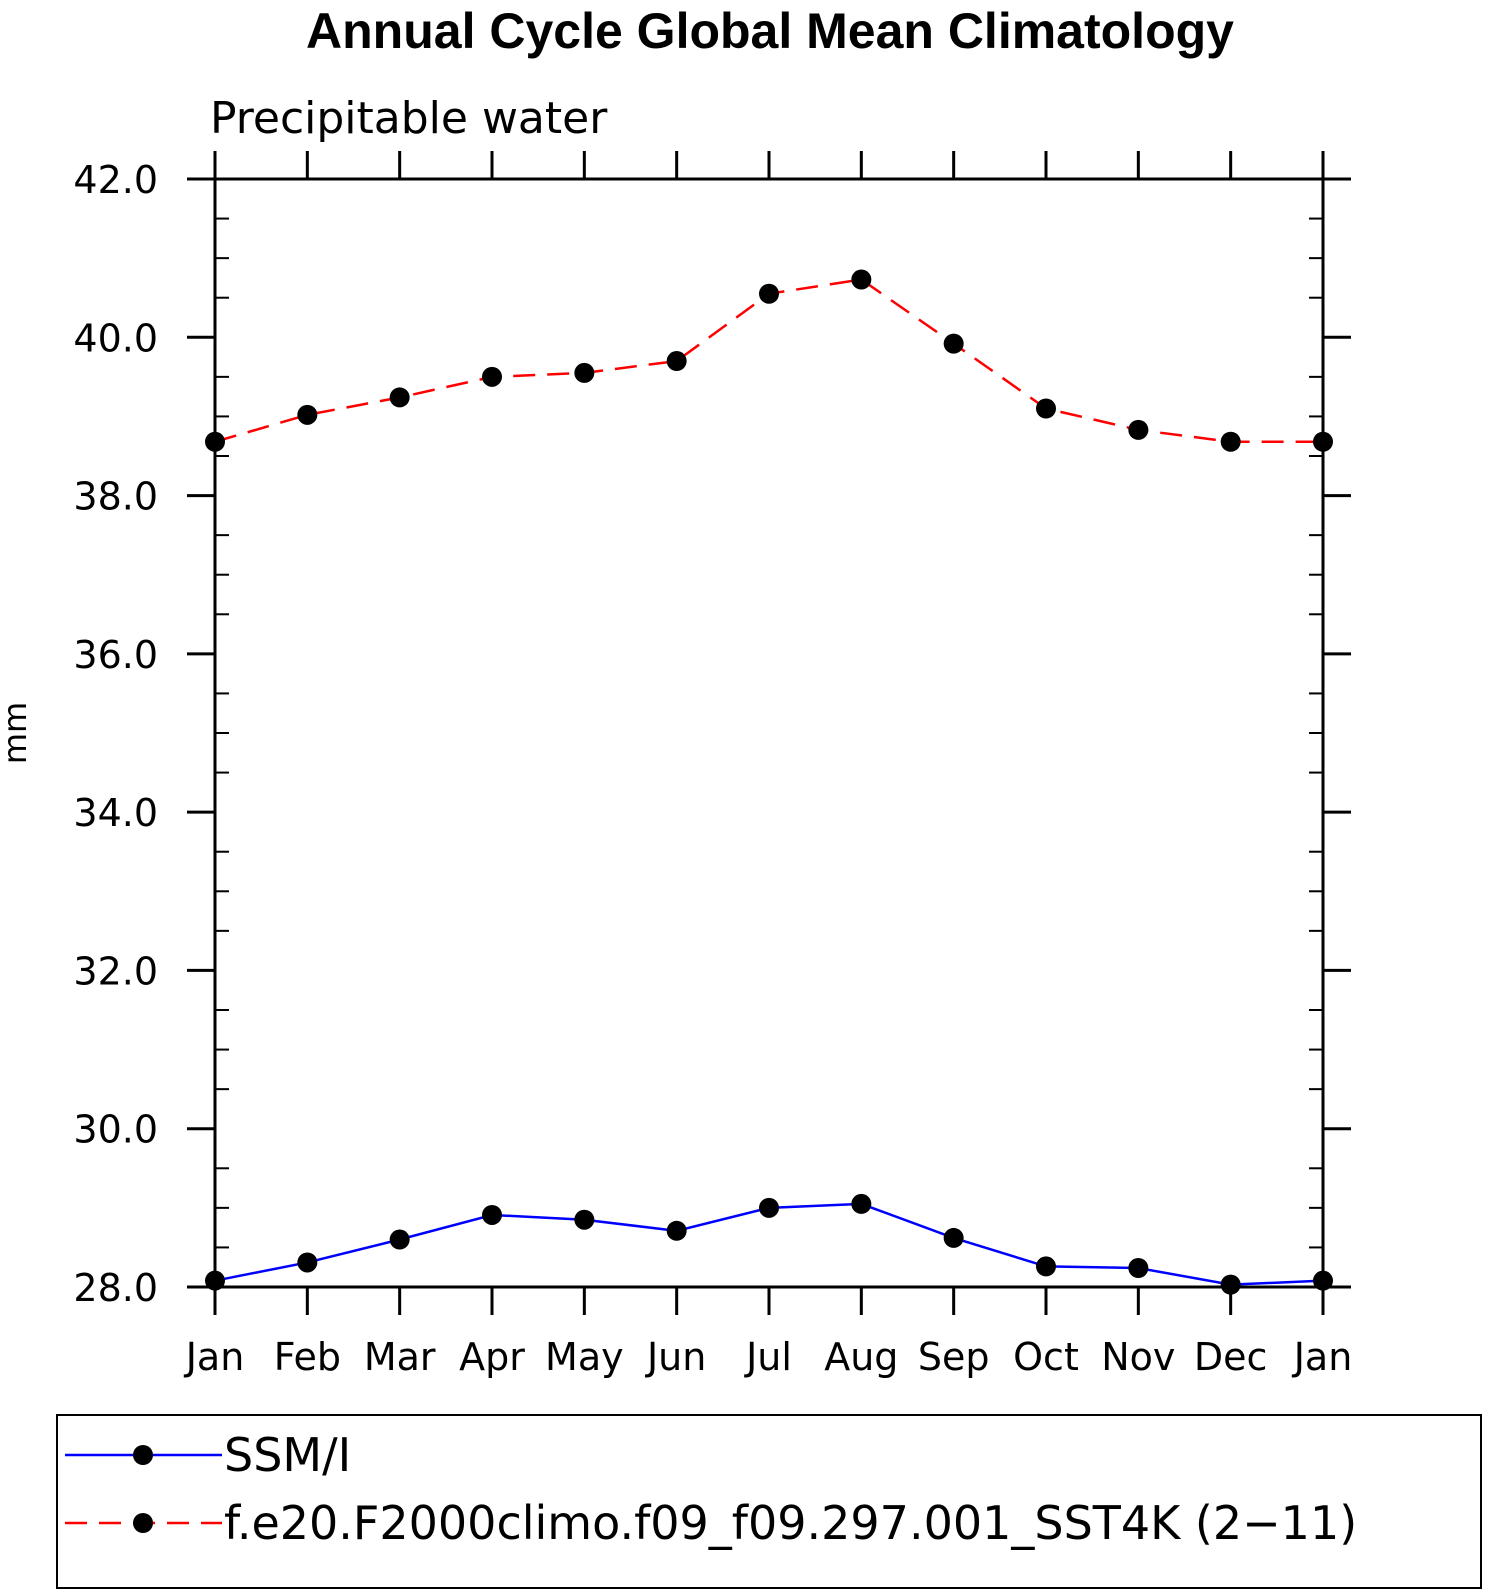  What do you see at coordinates (768, 1357) in the screenshot?
I see `x-tick-label: Jul` at bounding box center [768, 1357].